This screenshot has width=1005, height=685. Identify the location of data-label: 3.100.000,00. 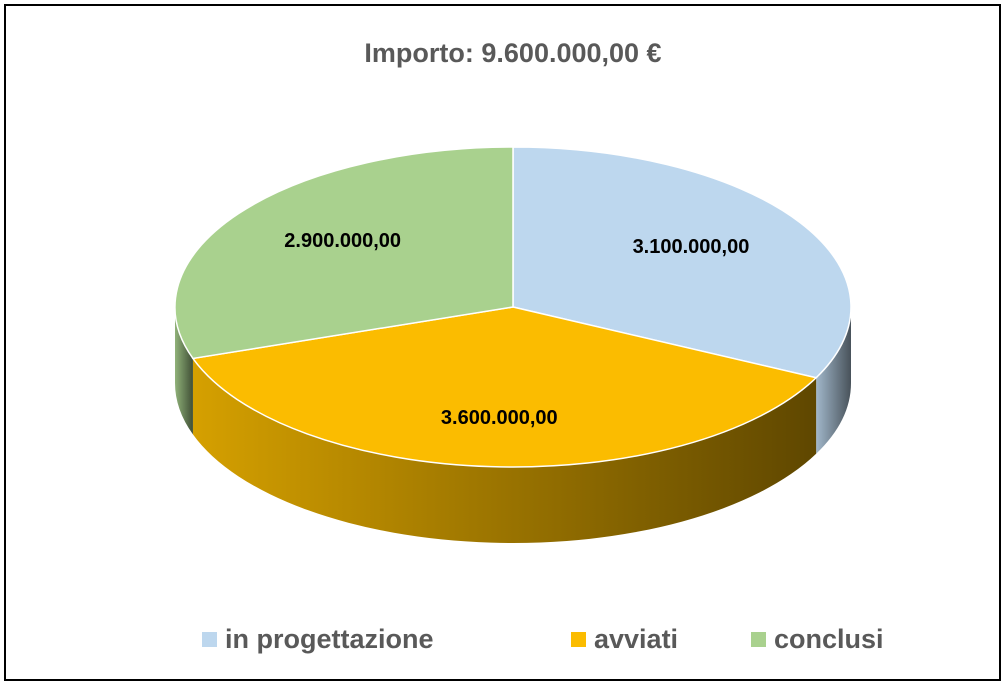
(691, 247).